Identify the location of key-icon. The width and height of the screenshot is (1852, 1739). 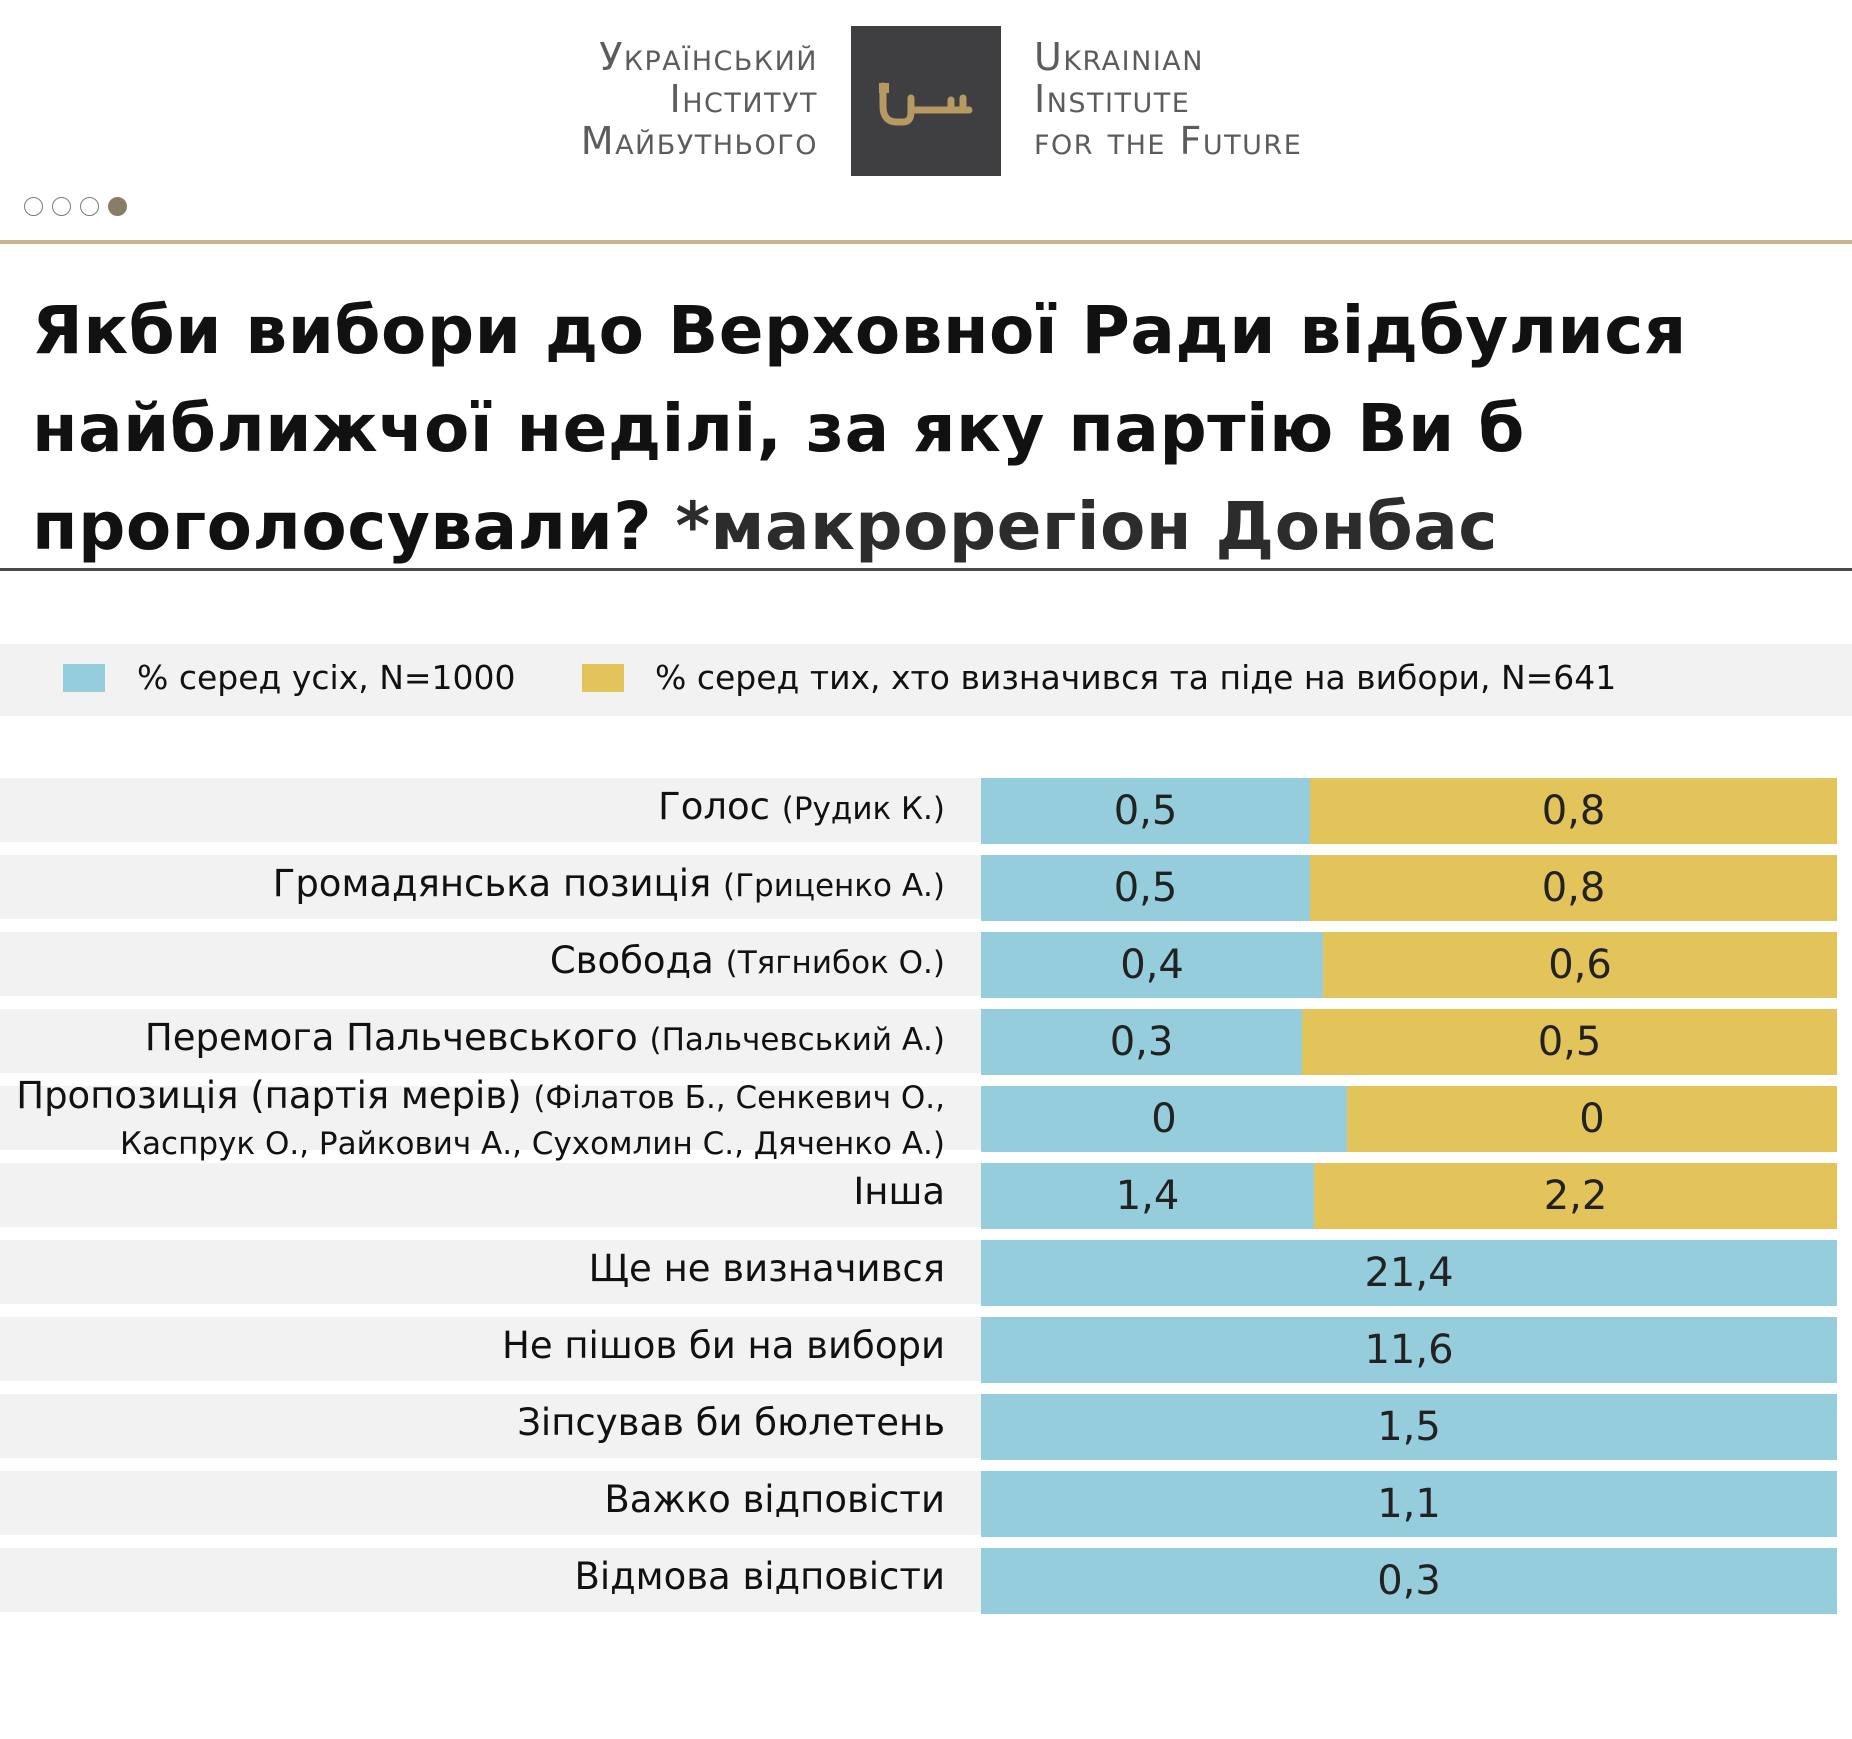
(926, 101).